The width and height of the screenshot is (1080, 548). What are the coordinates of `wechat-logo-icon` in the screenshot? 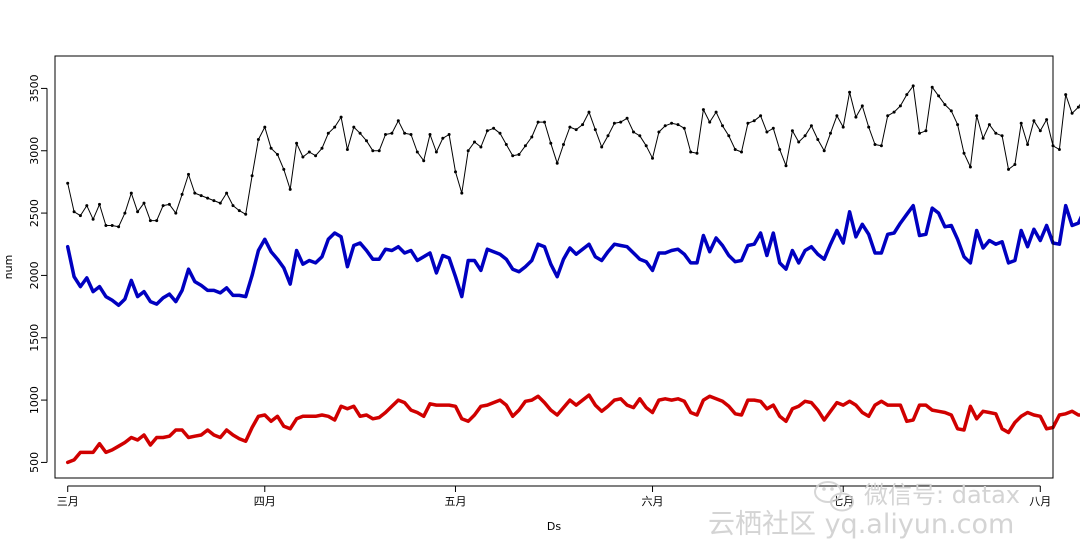 It's located at (834, 496).